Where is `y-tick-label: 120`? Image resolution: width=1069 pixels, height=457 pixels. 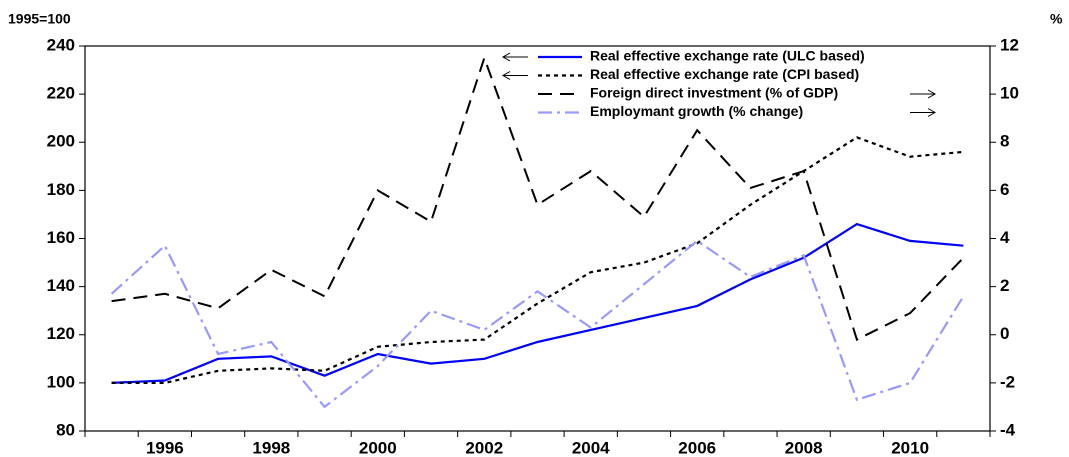
y-tick-label: 120 is located at coordinates (61, 333).